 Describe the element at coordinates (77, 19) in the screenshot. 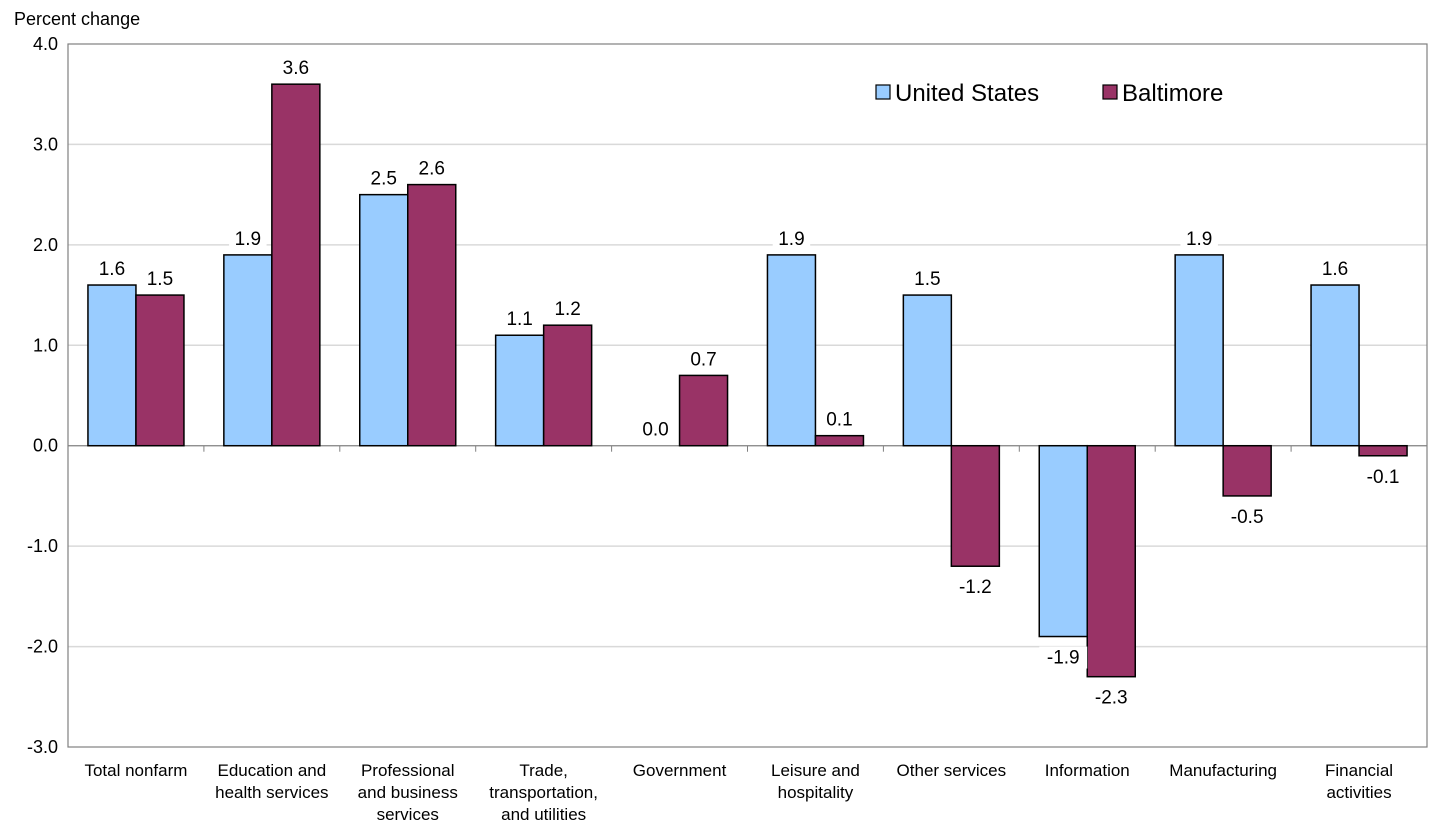

I see `y-axis-title: Percent change` at that location.